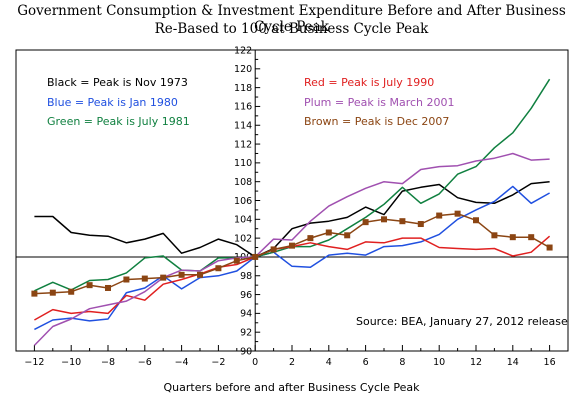 This screenshot has width=583, height=401. I want to click on x-tick-label: −2, so click(218, 362).